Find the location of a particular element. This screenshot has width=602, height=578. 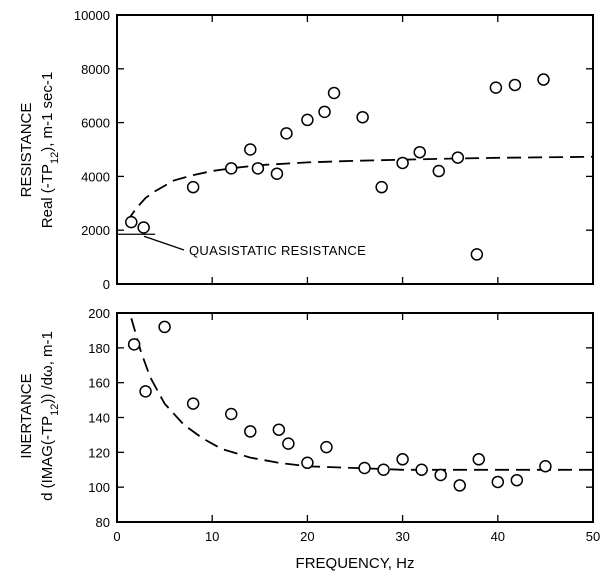

inertance-y-tick-labels: 80 100 120 140 160 180 200 is located at coordinates (99, 418).